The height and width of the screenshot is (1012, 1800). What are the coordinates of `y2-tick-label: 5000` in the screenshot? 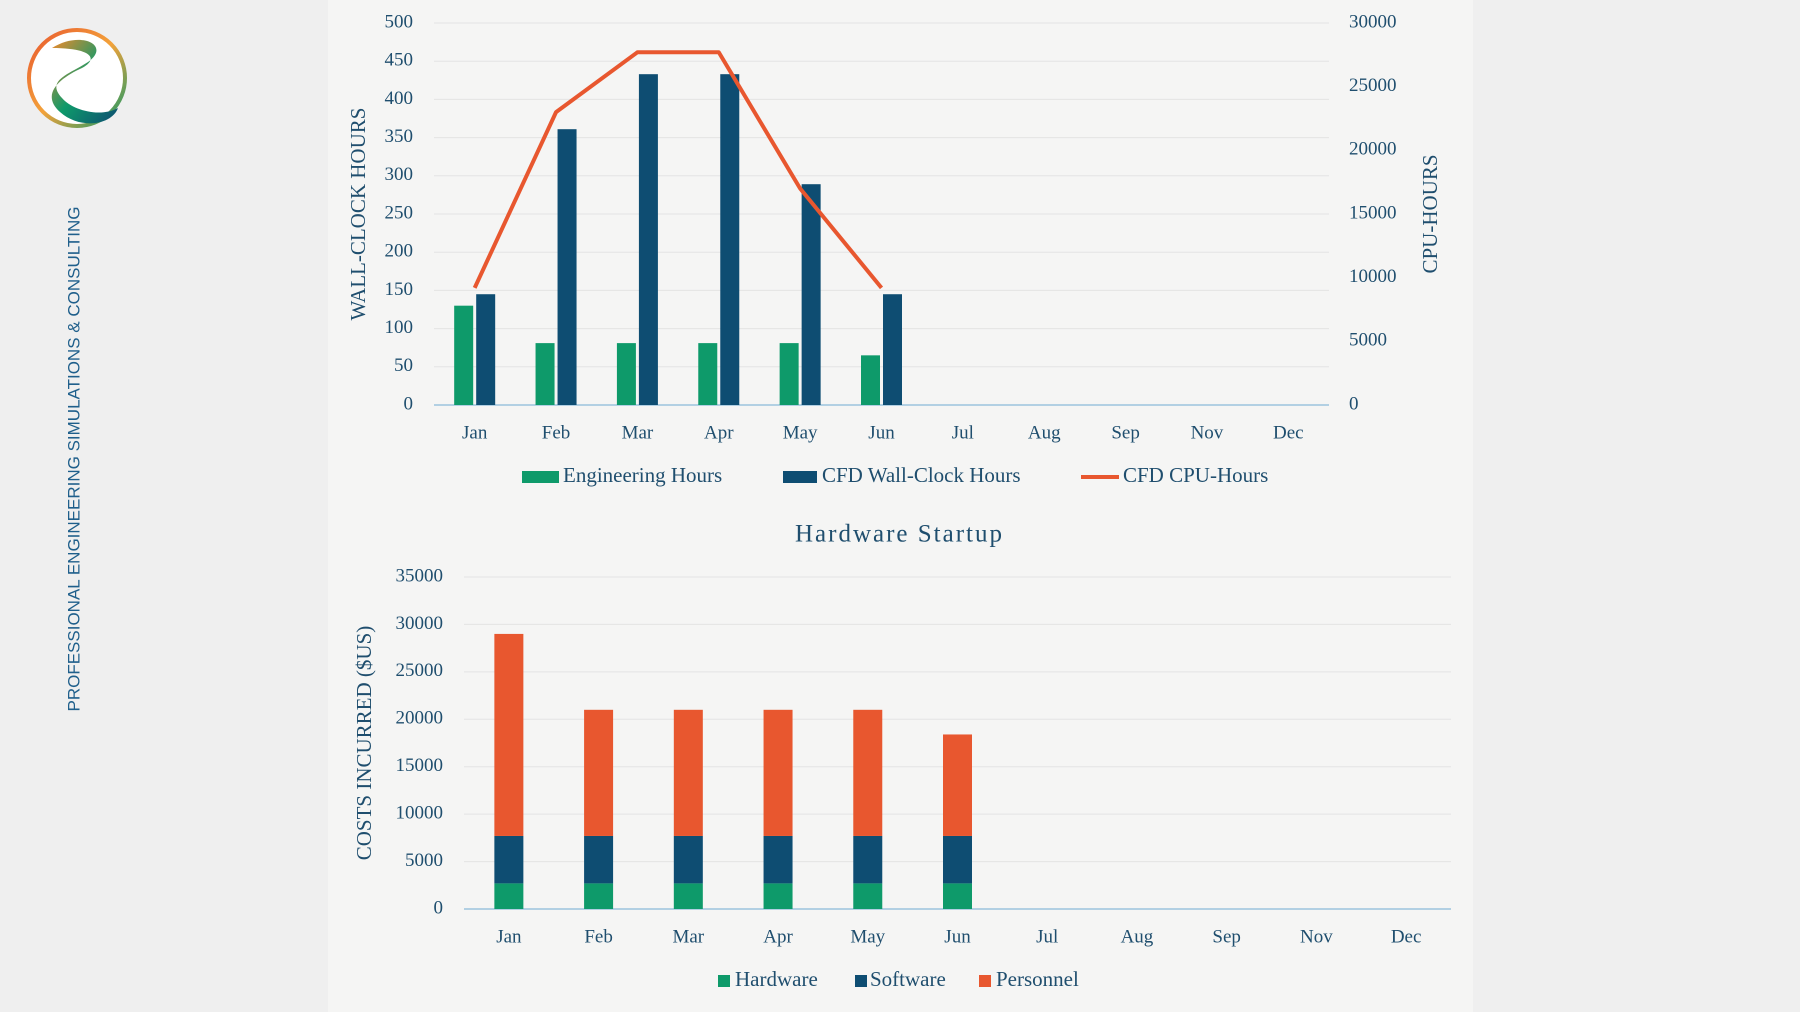 It's located at (1368, 340).